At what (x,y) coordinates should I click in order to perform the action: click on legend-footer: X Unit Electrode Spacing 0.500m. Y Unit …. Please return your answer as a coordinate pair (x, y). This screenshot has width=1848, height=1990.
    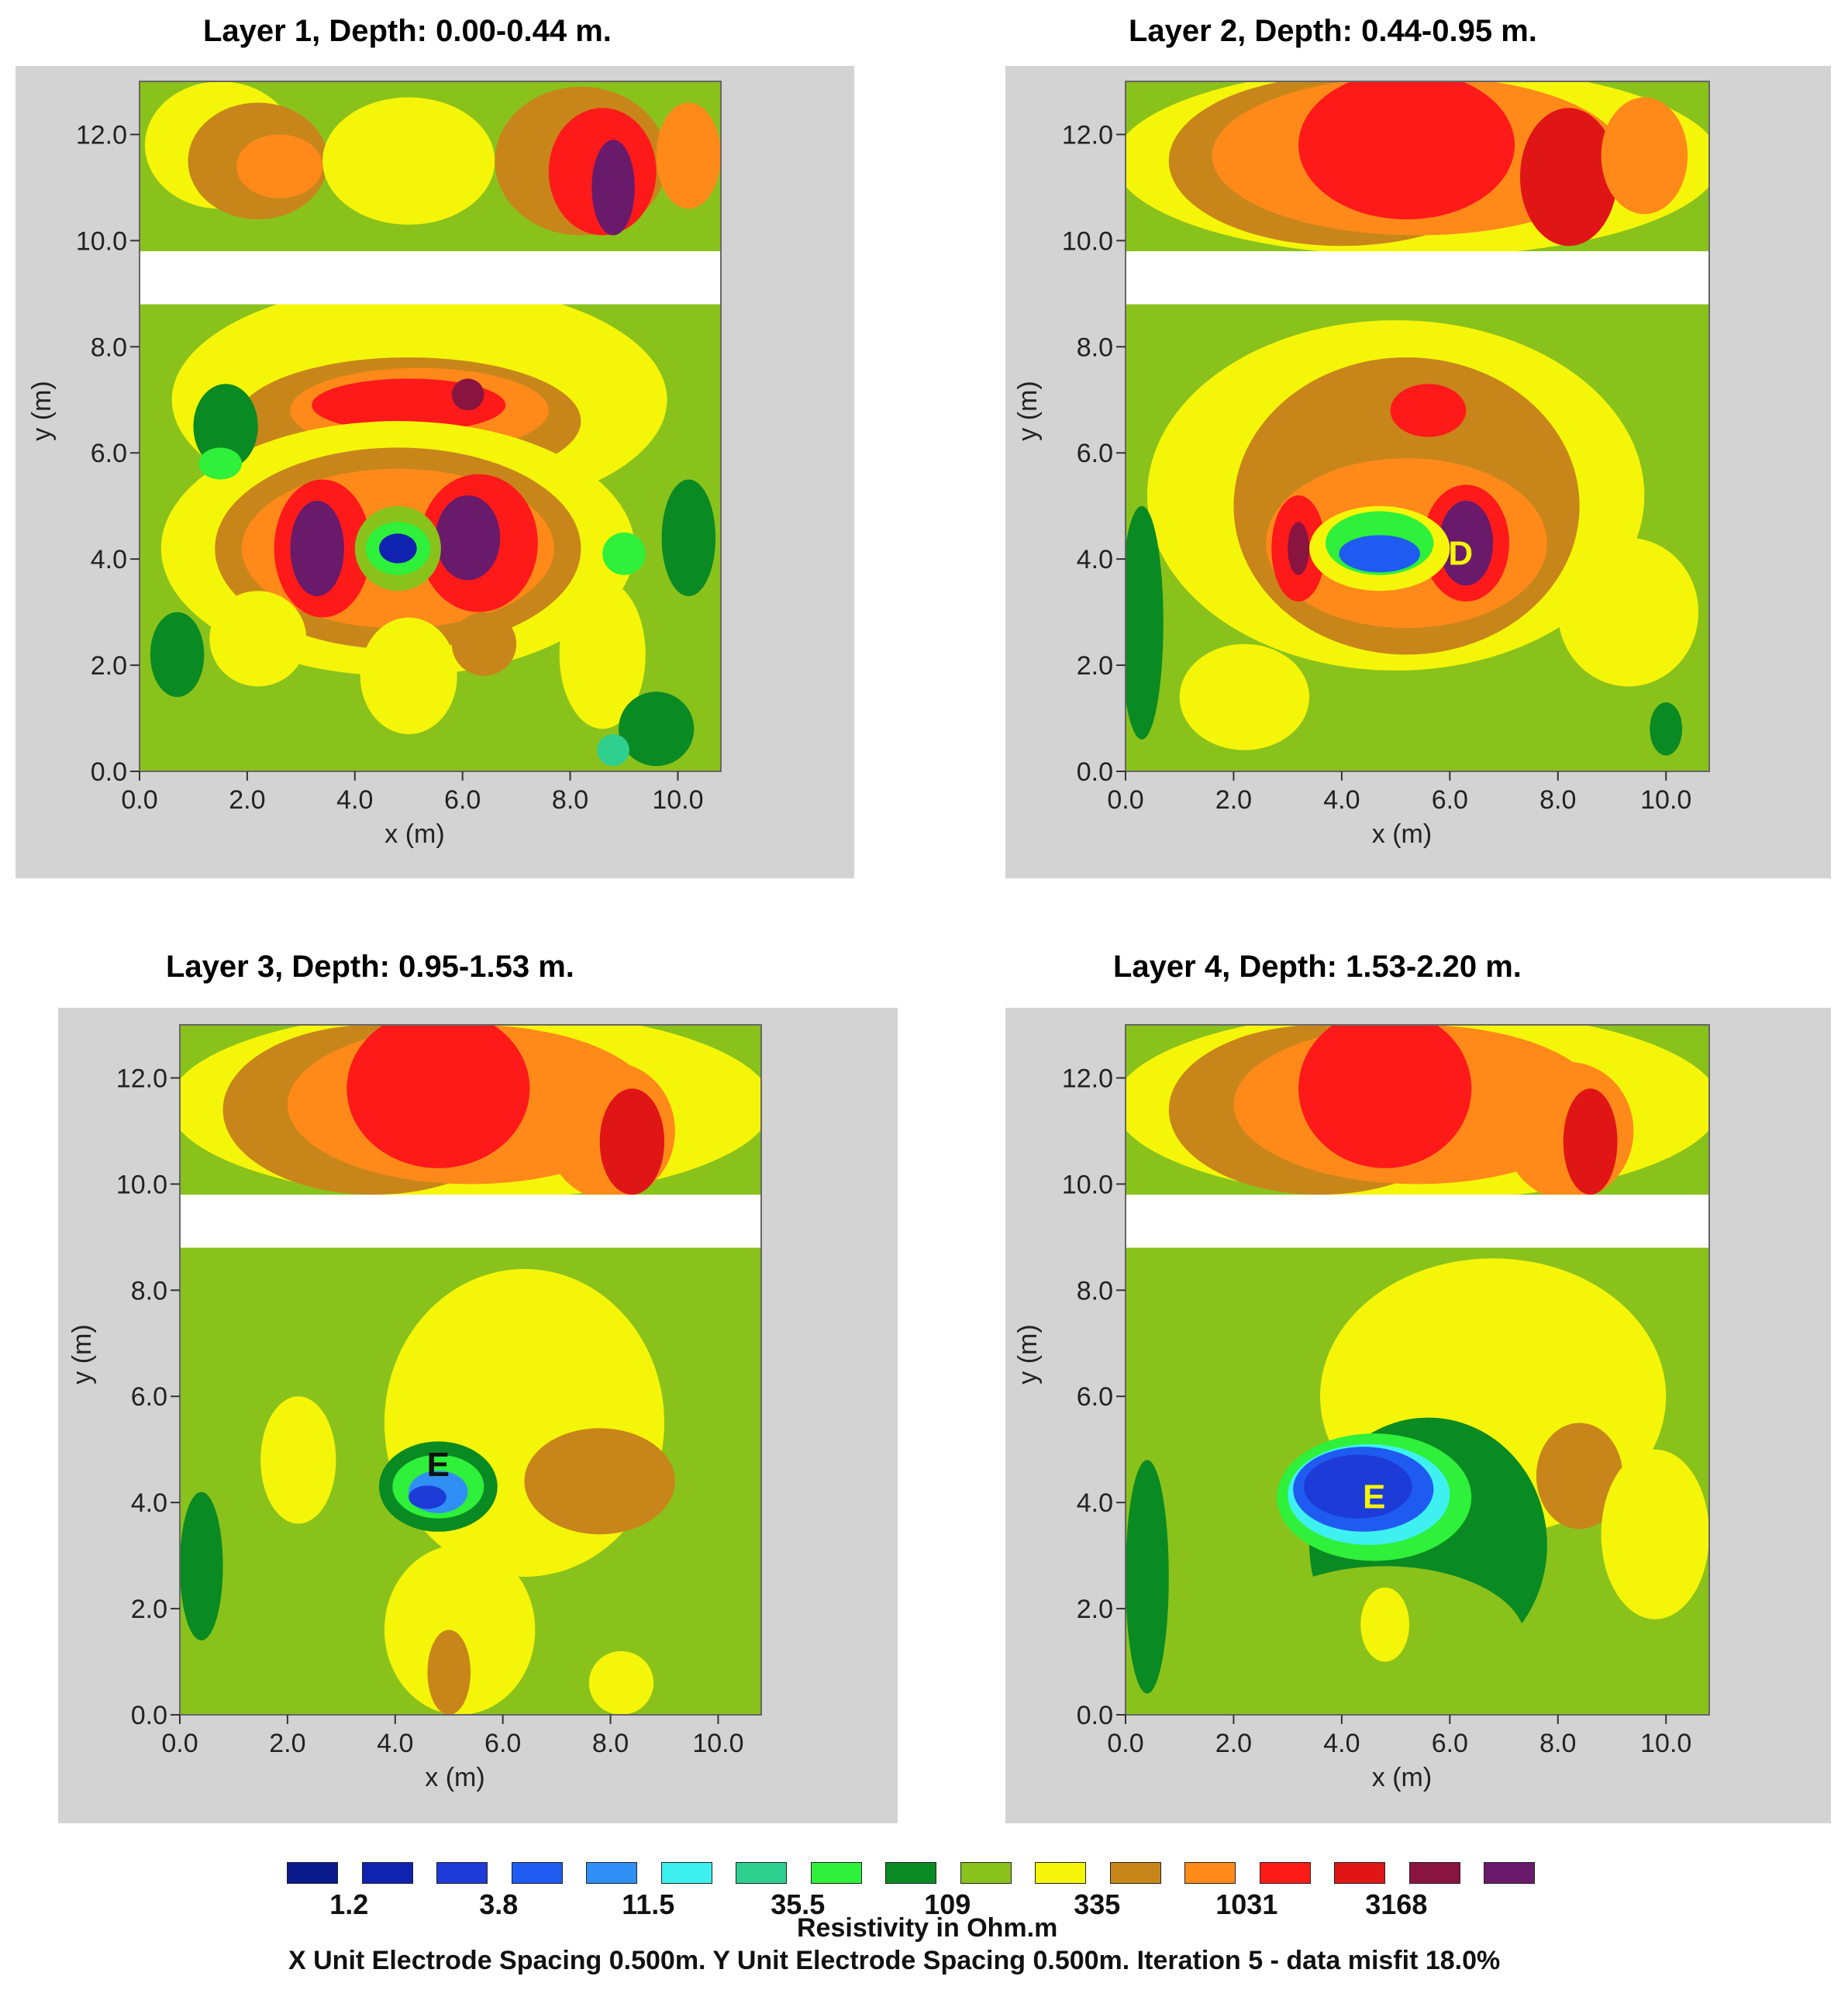
    Looking at the image, I should click on (895, 1961).